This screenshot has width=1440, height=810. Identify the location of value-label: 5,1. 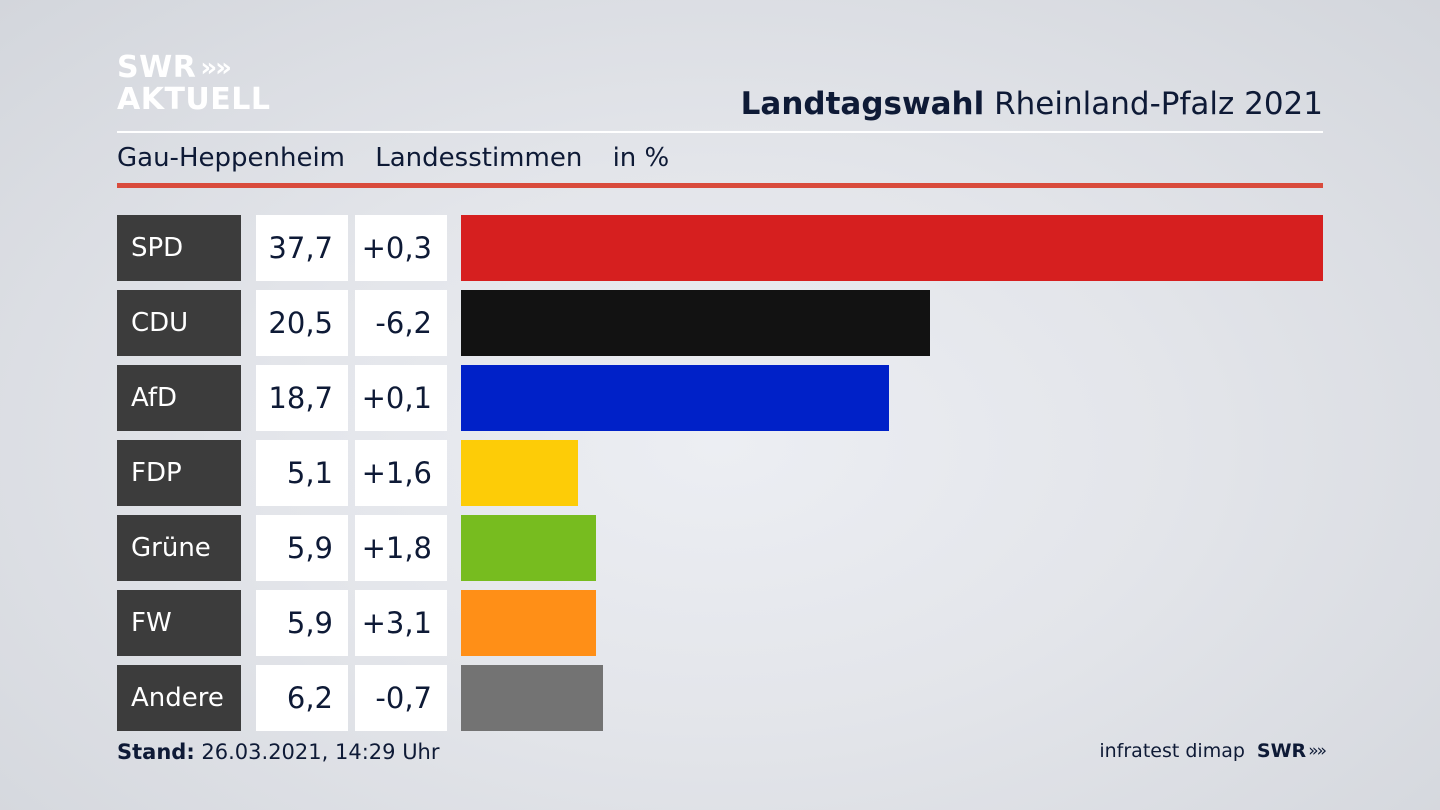
(302, 473).